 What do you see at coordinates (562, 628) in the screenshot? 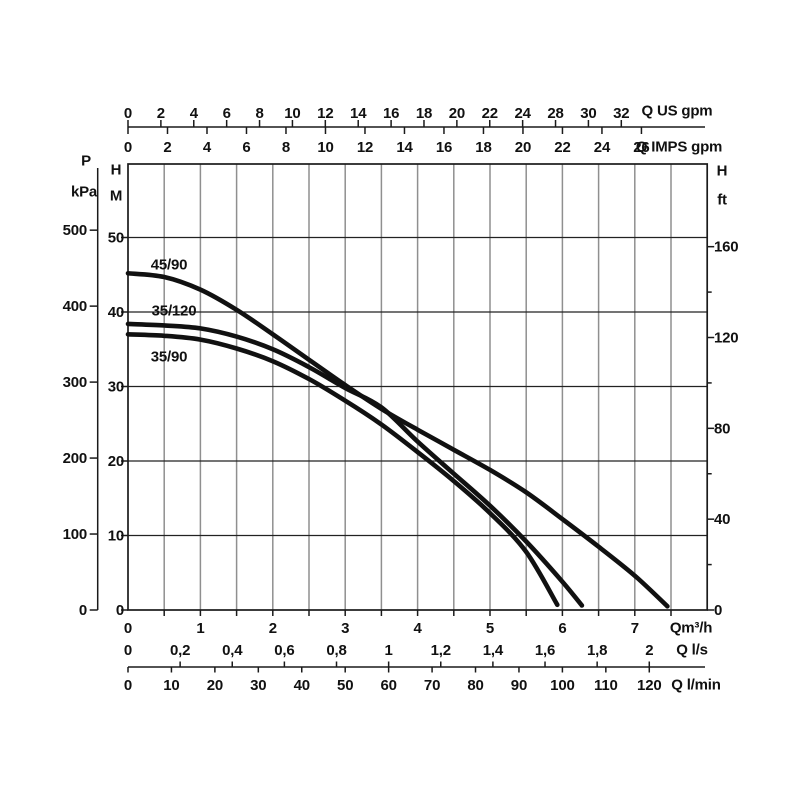
I see `m3h-tick-label: 6` at bounding box center [562, 628].